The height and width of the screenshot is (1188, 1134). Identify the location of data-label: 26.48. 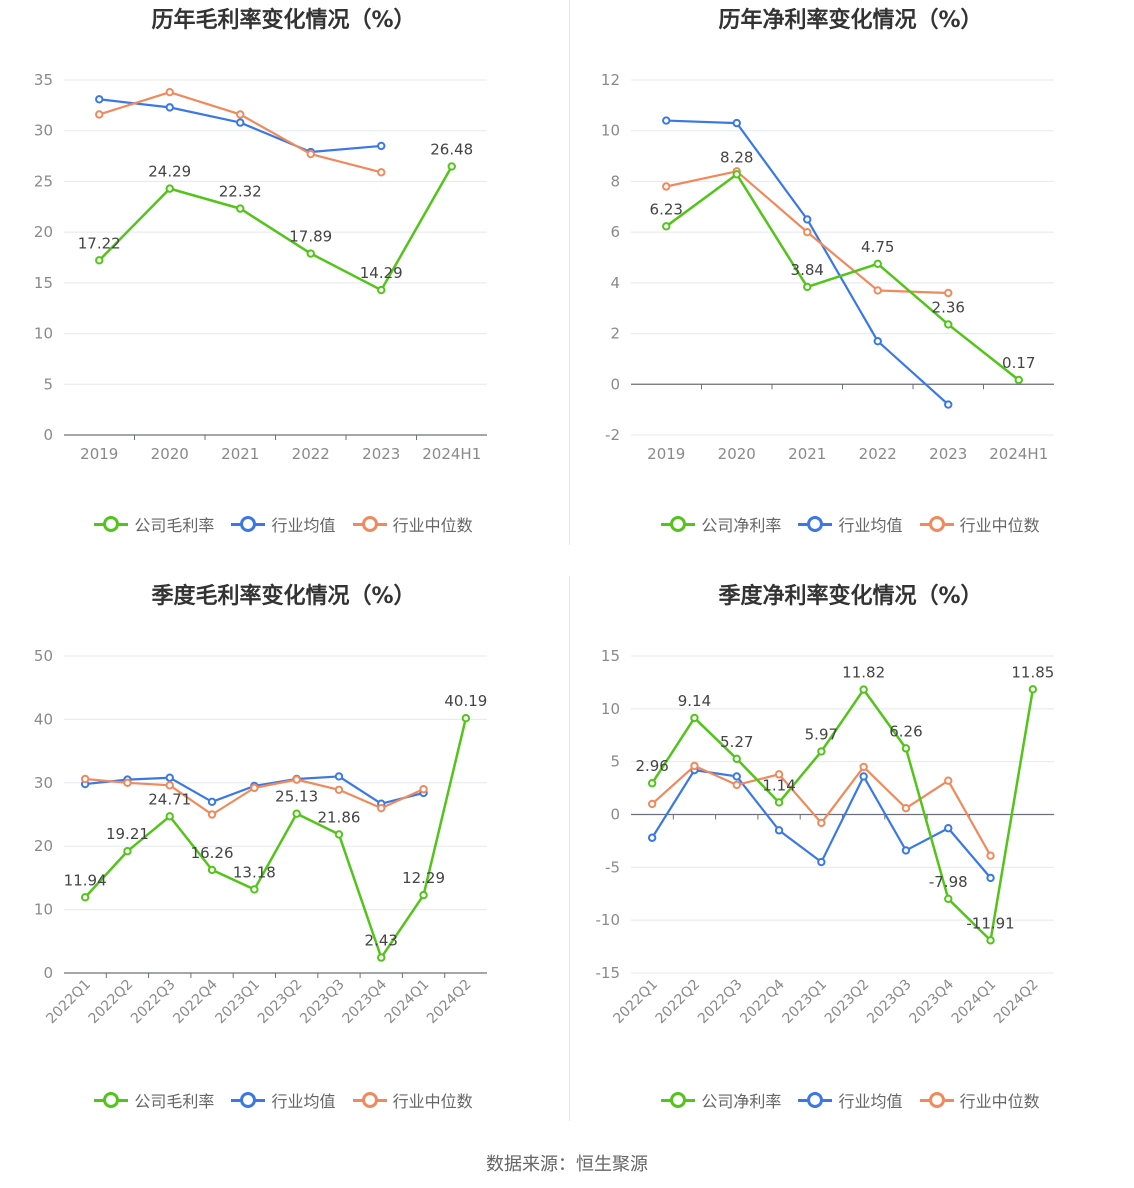
(451, 149).